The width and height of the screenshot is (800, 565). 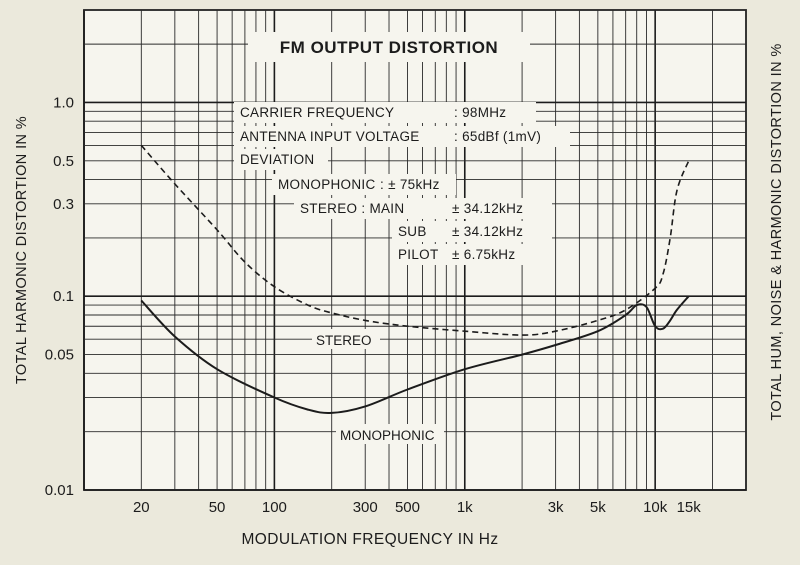 I want to click on x-tick-label: 3k, so click(x=556, y=507).